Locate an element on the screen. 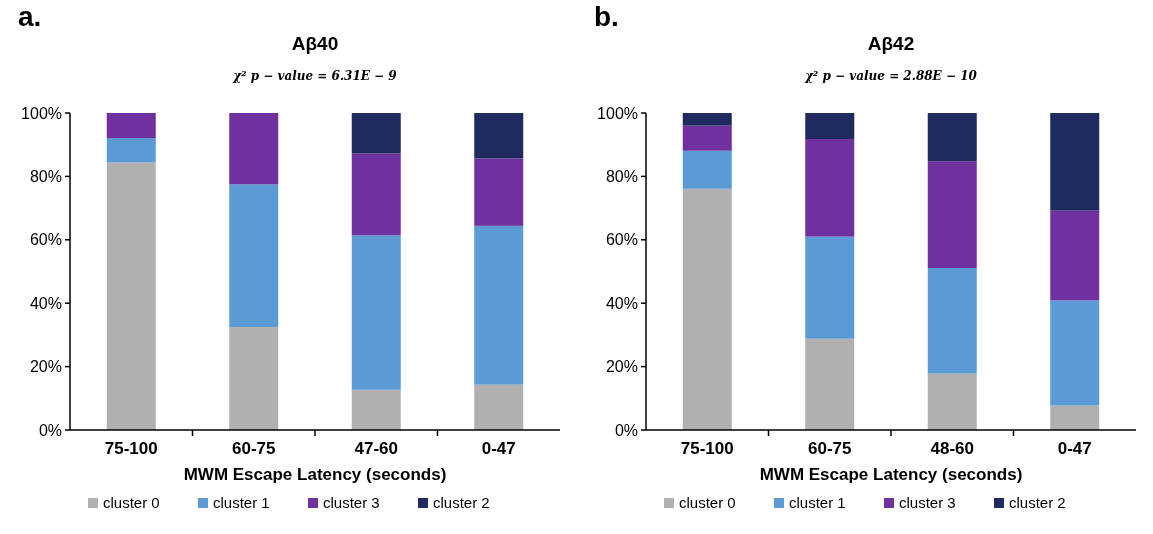 Image resolution: width=1153 pixels, height=534 pixels. x-tick-label: 47-60 is located at coordinates (376, 448).